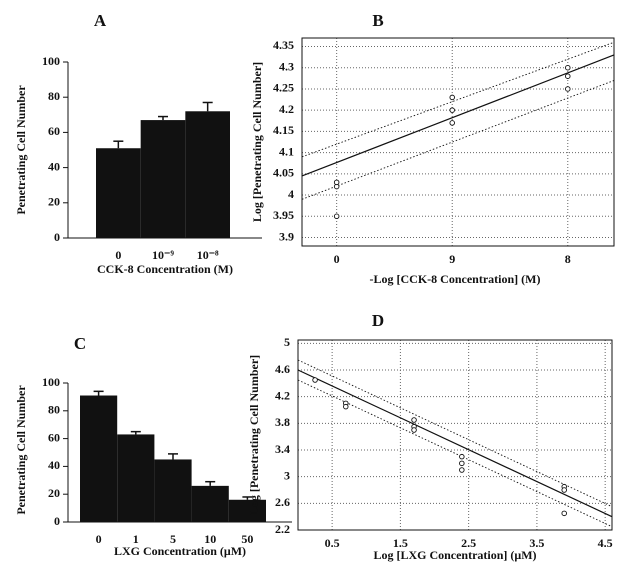 This screenshot has width=626, height=580. What do you see at coordinates (536, 543) in the screenshot?
I see `x-tick-label: 3.5` at bounding box center [536, 543].